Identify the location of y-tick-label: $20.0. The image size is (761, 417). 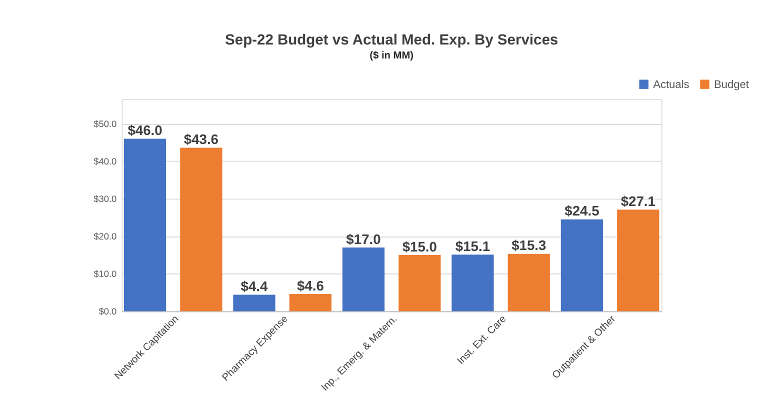
(105, 236).